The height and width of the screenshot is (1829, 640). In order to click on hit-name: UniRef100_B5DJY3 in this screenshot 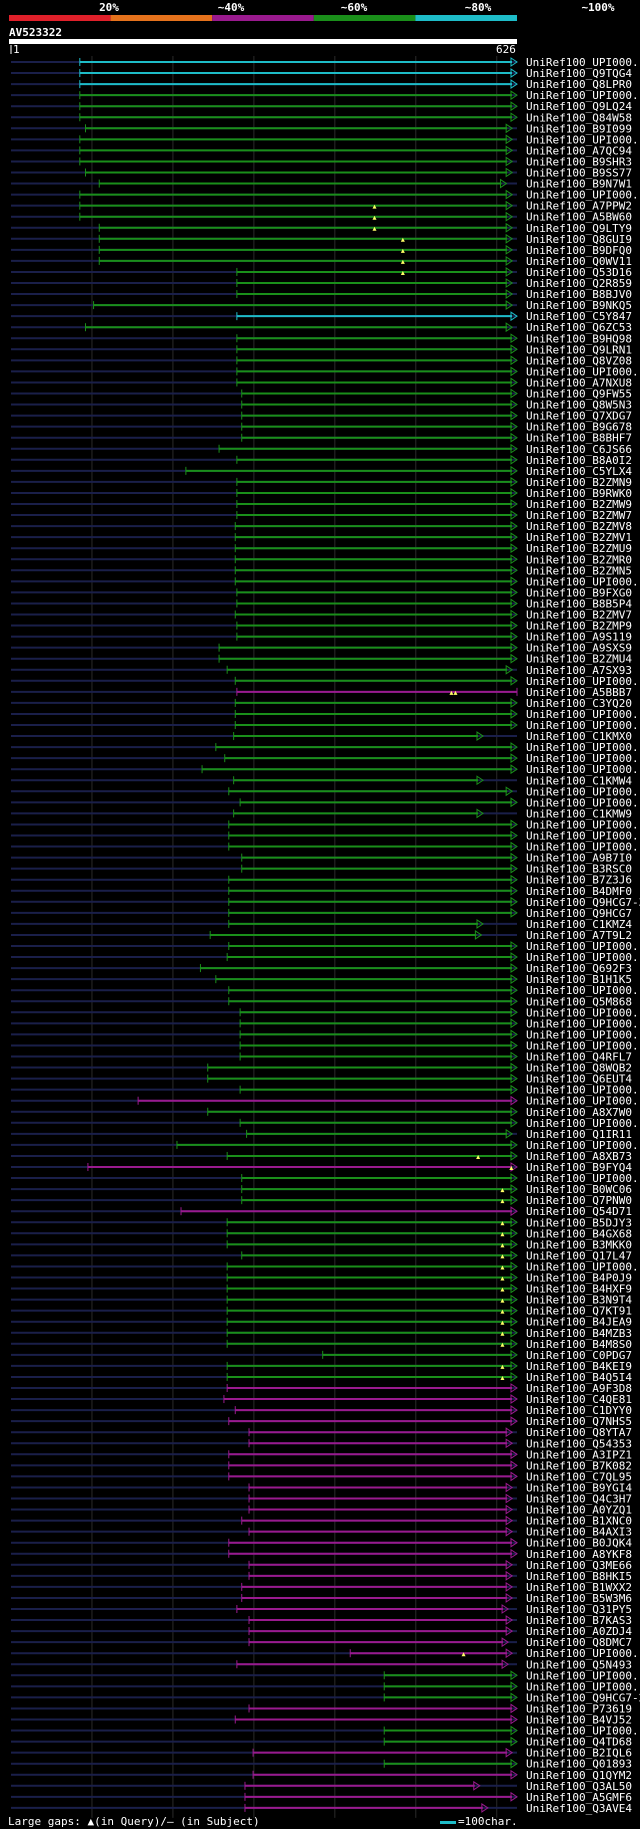, I will do `click(579, 1222)`.